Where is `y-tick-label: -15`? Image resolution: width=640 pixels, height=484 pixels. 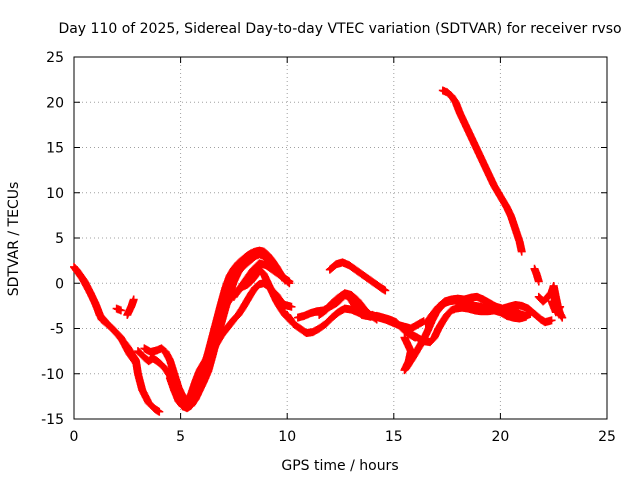
y-tick-label: -15 is located at coordinates (52, 420).